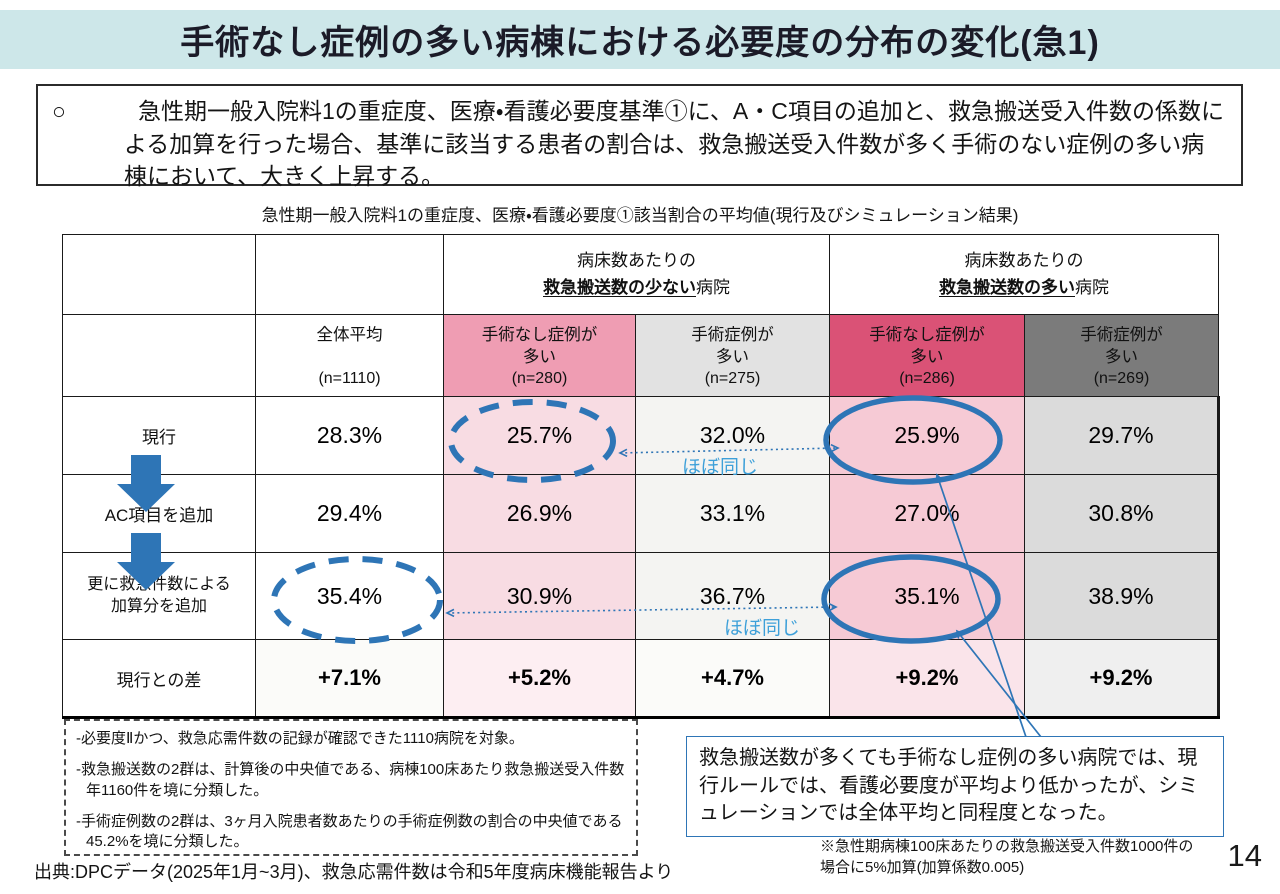 The width and height of the screenshot is (1280, 894). I want to click on table-cell: 32.0%, so click(732, 435).